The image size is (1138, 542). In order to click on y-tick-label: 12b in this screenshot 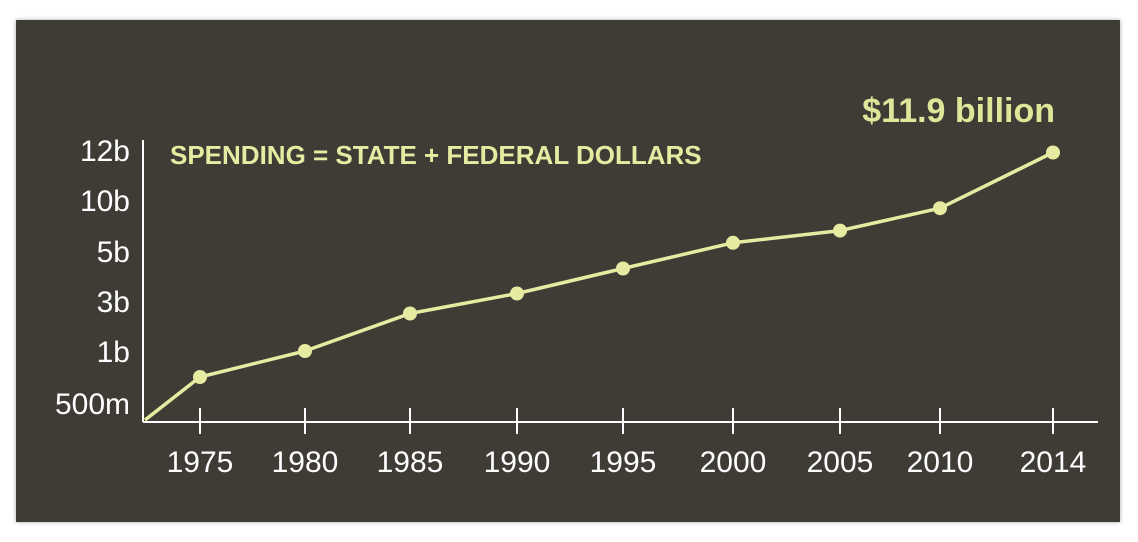, I will do `click(105, 151)`.